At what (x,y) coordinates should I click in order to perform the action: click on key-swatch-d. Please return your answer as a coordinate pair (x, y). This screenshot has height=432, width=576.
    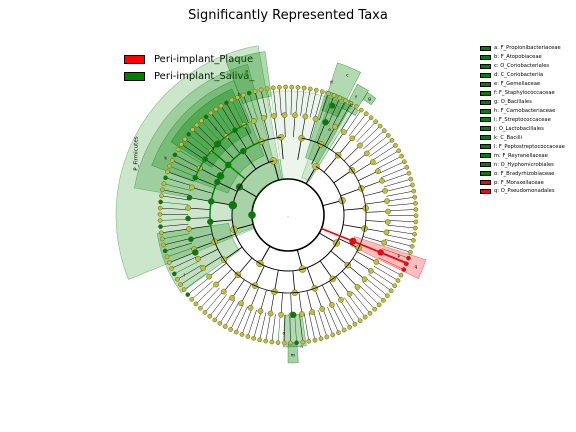
    Looking at the image, I should click on (485, 75).